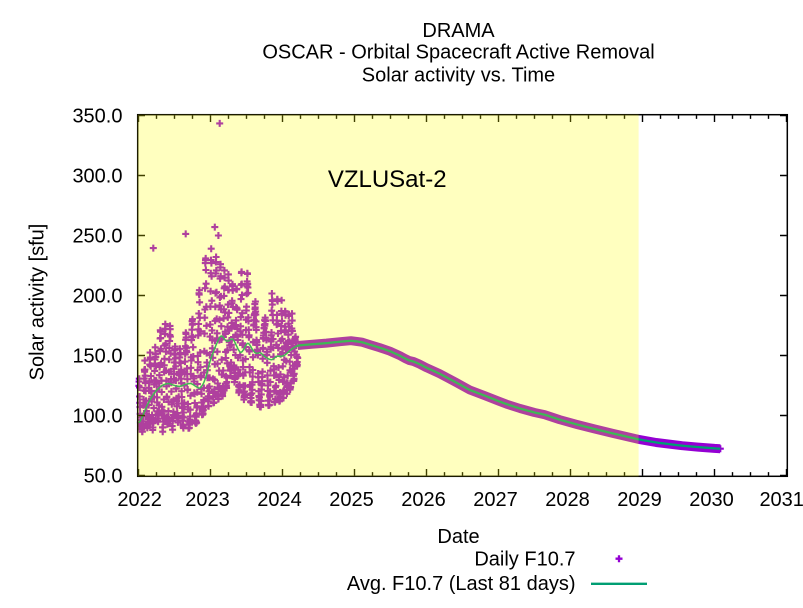 This screenshot has width=803, height=608. I want to click on svg-text: 2026, so click(423, 500).